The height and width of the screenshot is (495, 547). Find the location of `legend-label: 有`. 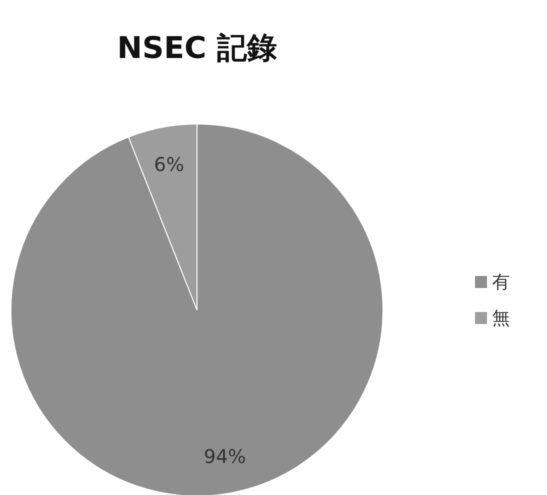

legend-label: 有 is located at coordinates (501, 282).